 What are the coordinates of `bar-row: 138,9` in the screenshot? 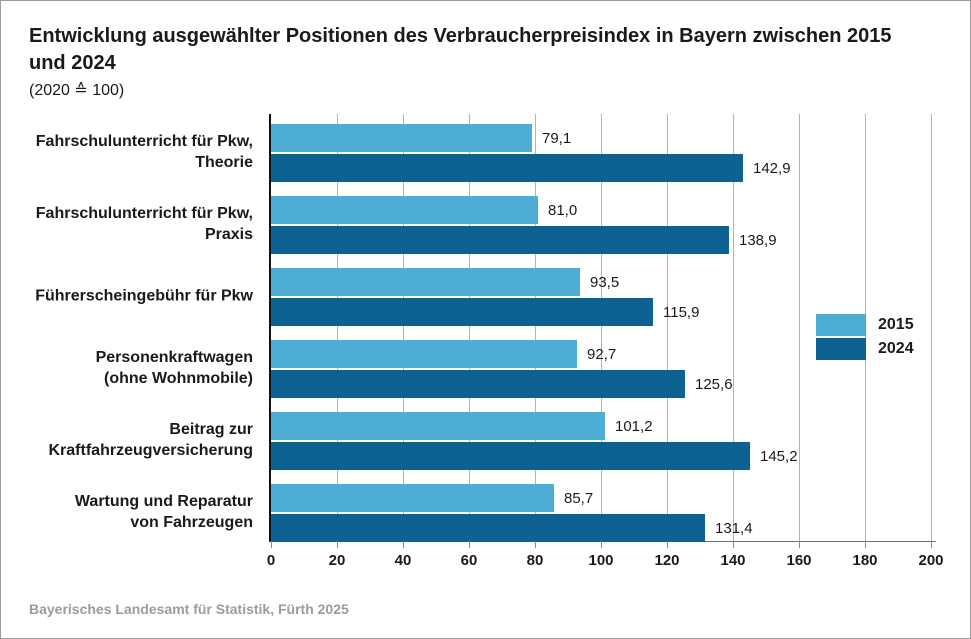 It's located at (603, 240).